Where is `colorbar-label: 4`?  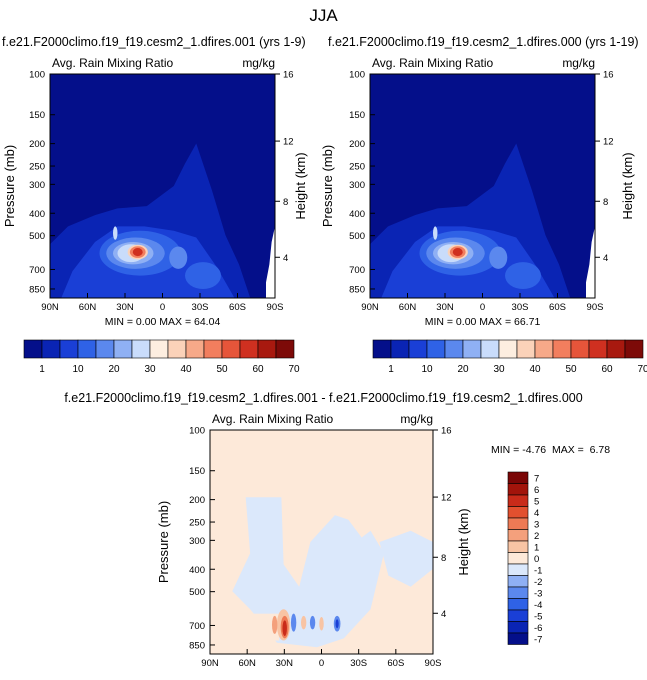
colorbar-label: 4 is located at coordinates (536, 513).